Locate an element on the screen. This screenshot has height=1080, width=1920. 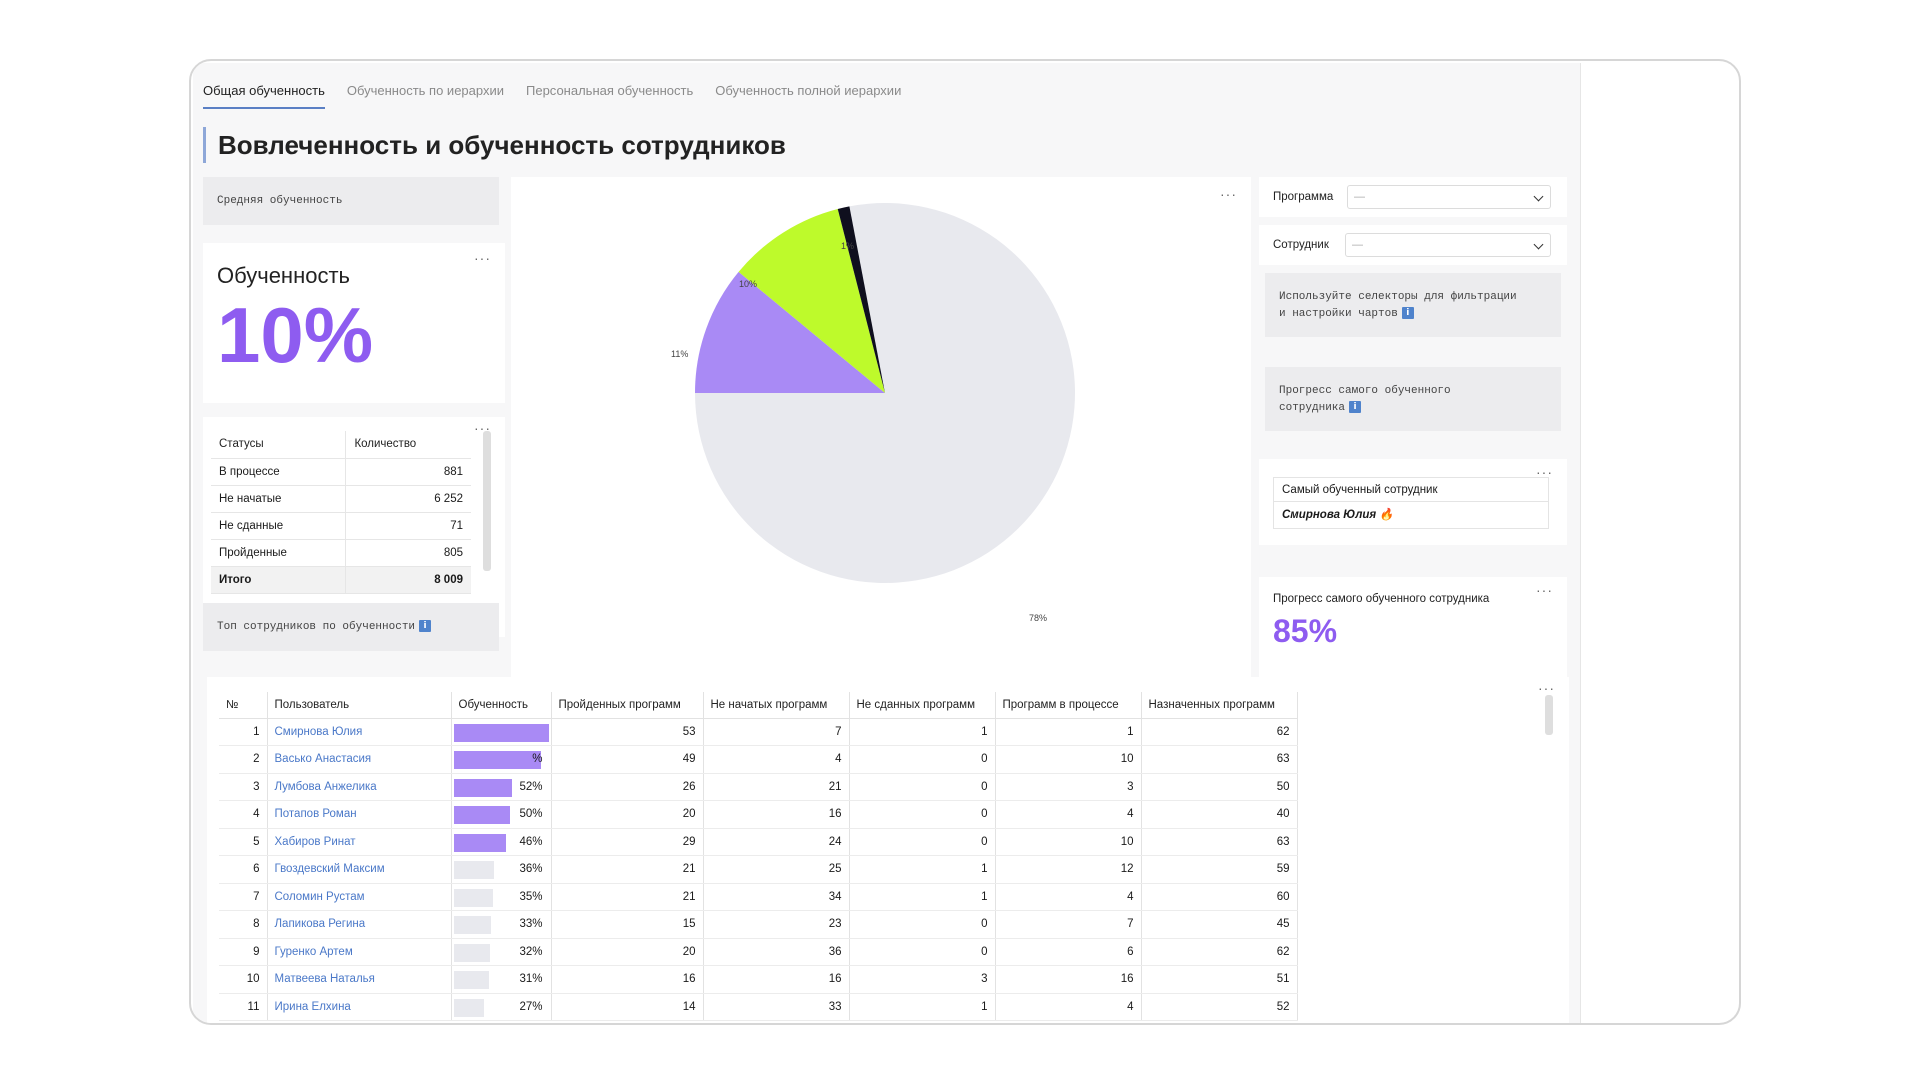
assigned-cell: 59 is located at coordinates (1219, 869).